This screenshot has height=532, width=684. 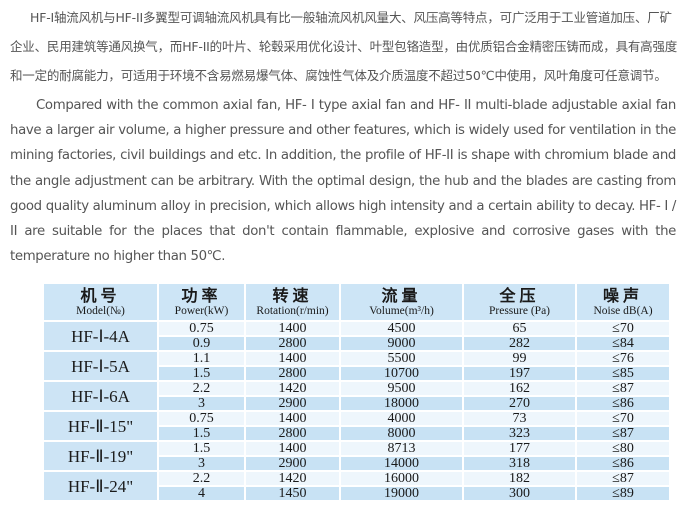 What do you see at coordinates (401, 343) in the screenshot?
I see `volume-cell: 9000` at bounding box center [401, 343].